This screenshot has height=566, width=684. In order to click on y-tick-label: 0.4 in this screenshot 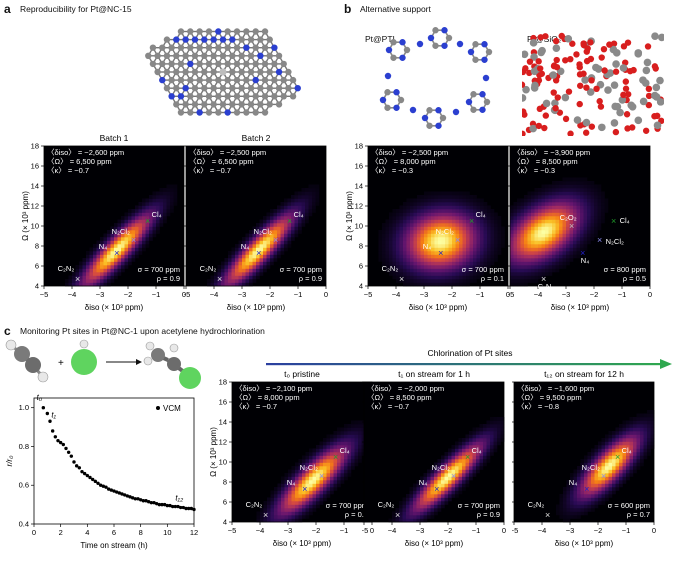, I will do `click(24, 524)`.